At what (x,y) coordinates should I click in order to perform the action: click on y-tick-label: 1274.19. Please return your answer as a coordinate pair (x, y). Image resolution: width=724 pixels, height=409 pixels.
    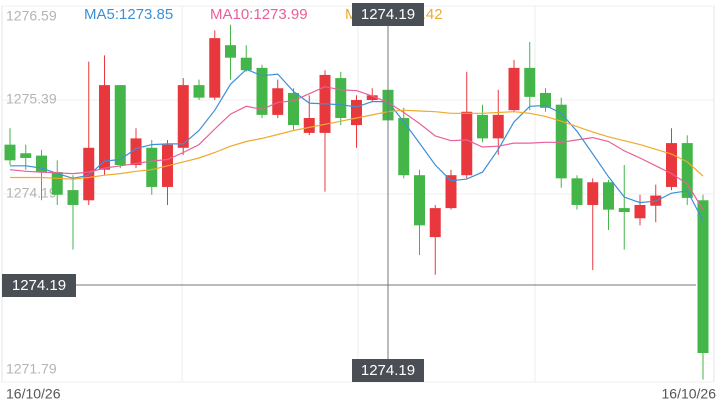
    Looking at the image, I should click on (31, 193).